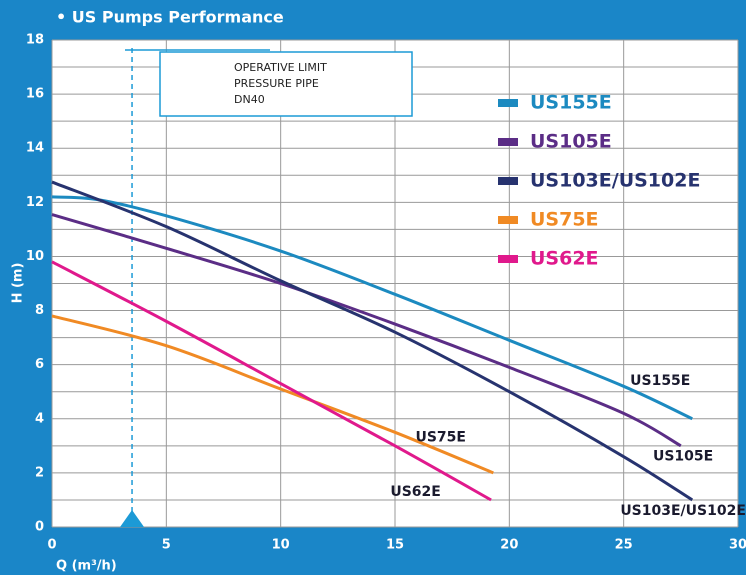  I want to click on chart-title: • US Pumps Performance, so click(170, 17).